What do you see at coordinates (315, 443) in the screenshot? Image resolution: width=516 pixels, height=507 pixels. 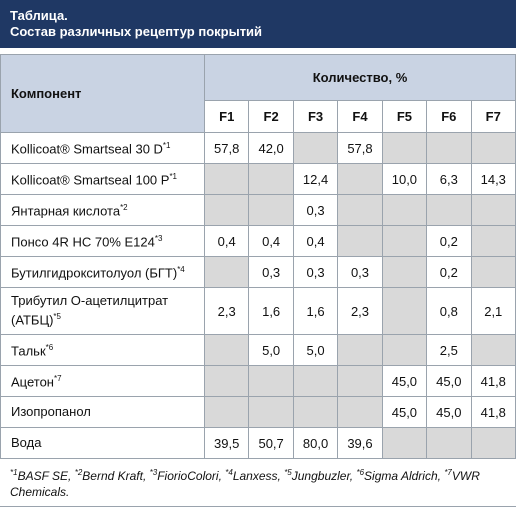 I see `value-cell: 80,0` at bounding box center [315, 443].